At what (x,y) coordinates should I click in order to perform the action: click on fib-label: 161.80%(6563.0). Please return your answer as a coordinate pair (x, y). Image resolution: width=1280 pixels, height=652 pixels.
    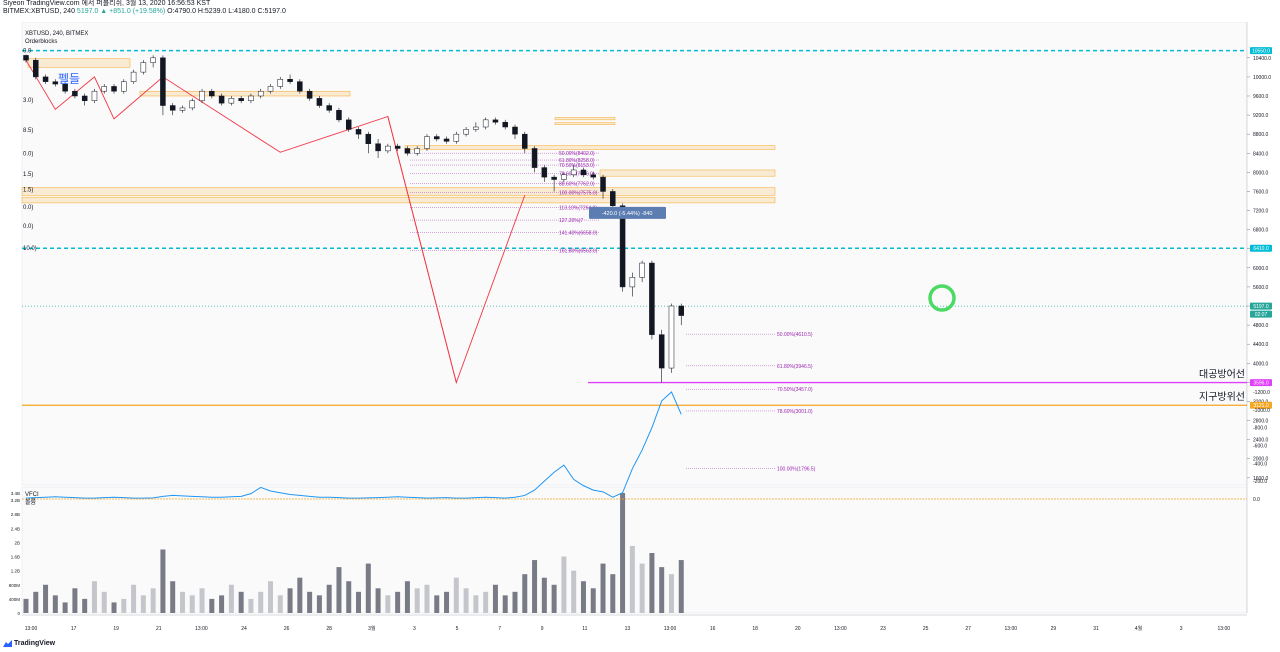
    Looking at the image, I should click on (578, 252).